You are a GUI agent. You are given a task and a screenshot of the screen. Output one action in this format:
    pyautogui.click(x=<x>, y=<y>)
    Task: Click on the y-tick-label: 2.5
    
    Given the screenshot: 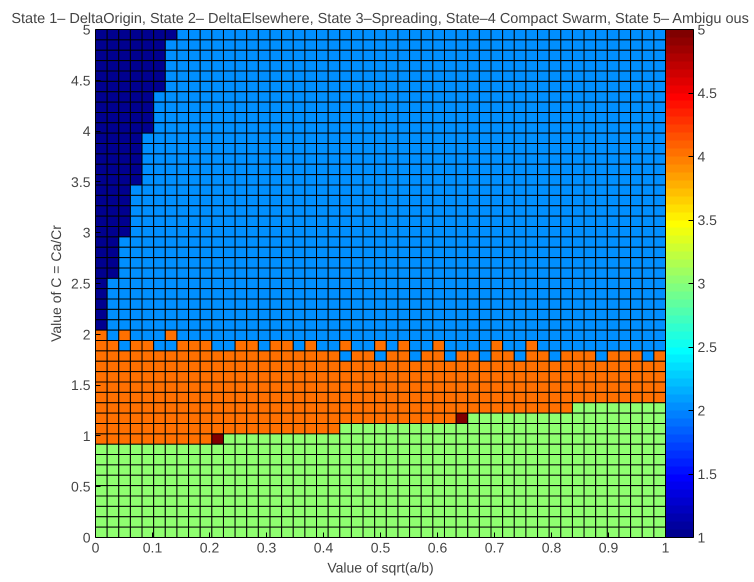 What is the action you would take?
    pyautogui.click(x=81, y=284)
    